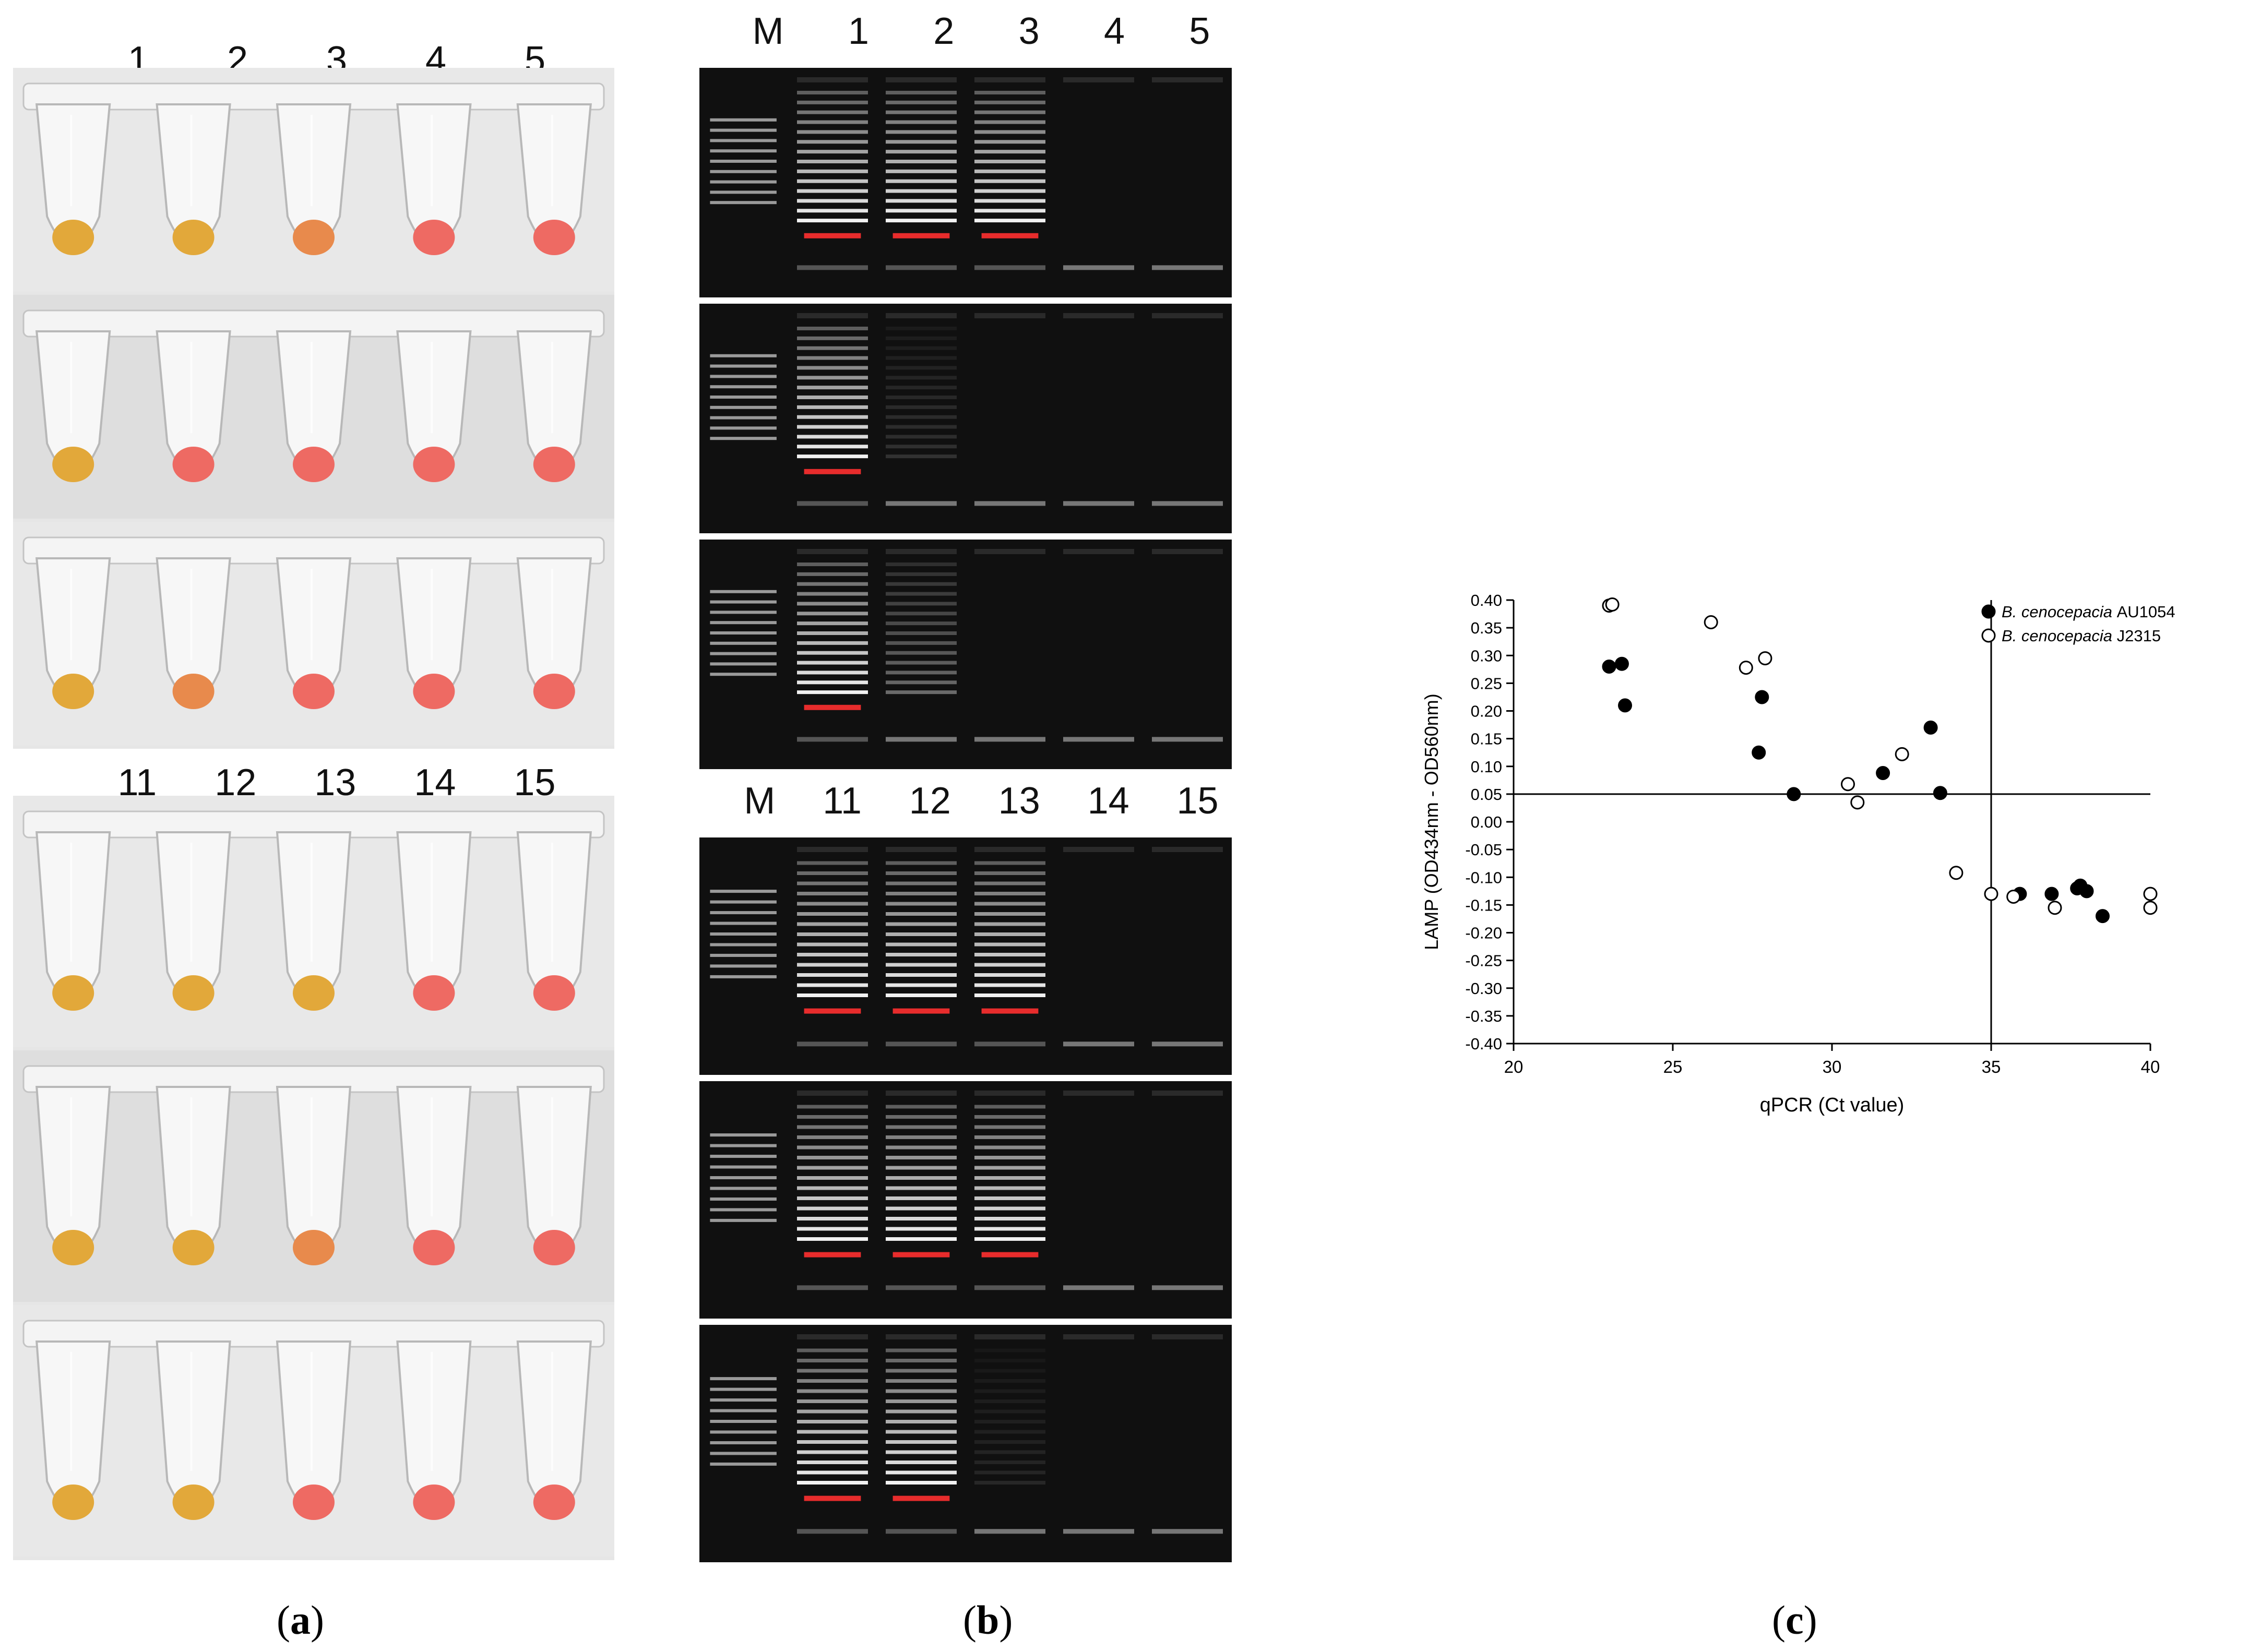 Image resolution: width=2249 pixels, height=1652 pixels. I want to click on panel-a-top-photo, so click(314, 408).